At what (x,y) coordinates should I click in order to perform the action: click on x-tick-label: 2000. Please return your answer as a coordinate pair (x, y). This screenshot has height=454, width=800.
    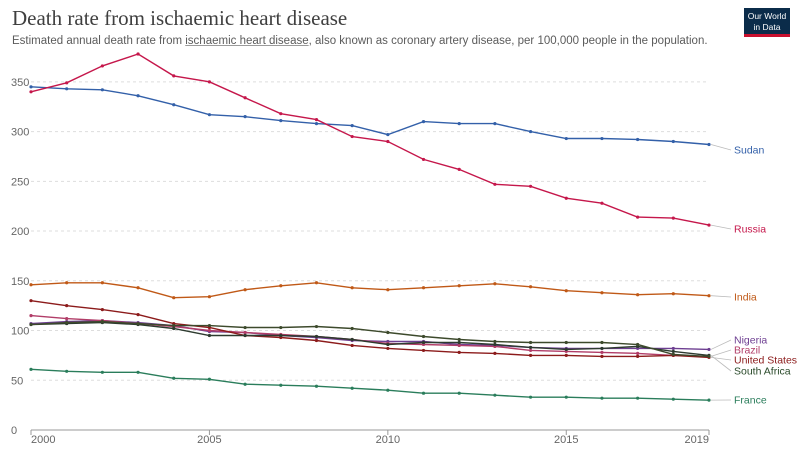
    Looking at the image, I should click on (43, 440).